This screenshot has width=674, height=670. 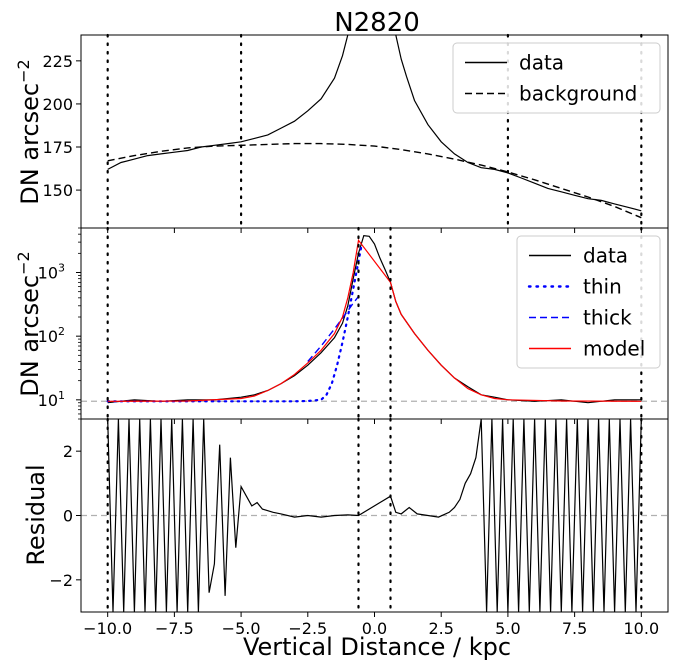 I want to click on legend-label: model, so click(x=614, y=349).